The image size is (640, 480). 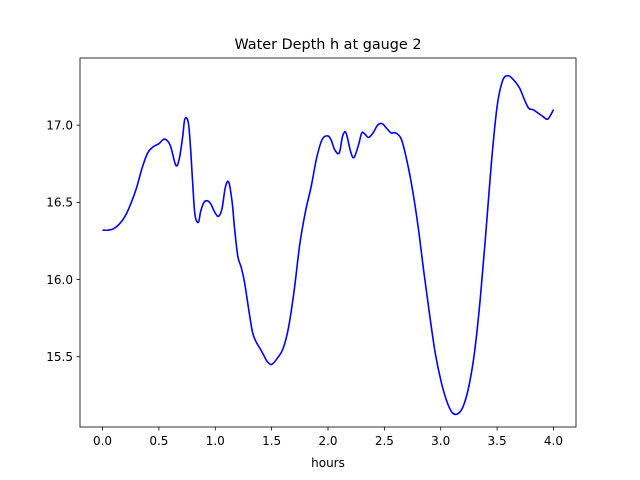 What do you see at coordinates (271, 441) in the screenshot?
I see `x-tick-label: 1.5` at bounding box center [271, 441].